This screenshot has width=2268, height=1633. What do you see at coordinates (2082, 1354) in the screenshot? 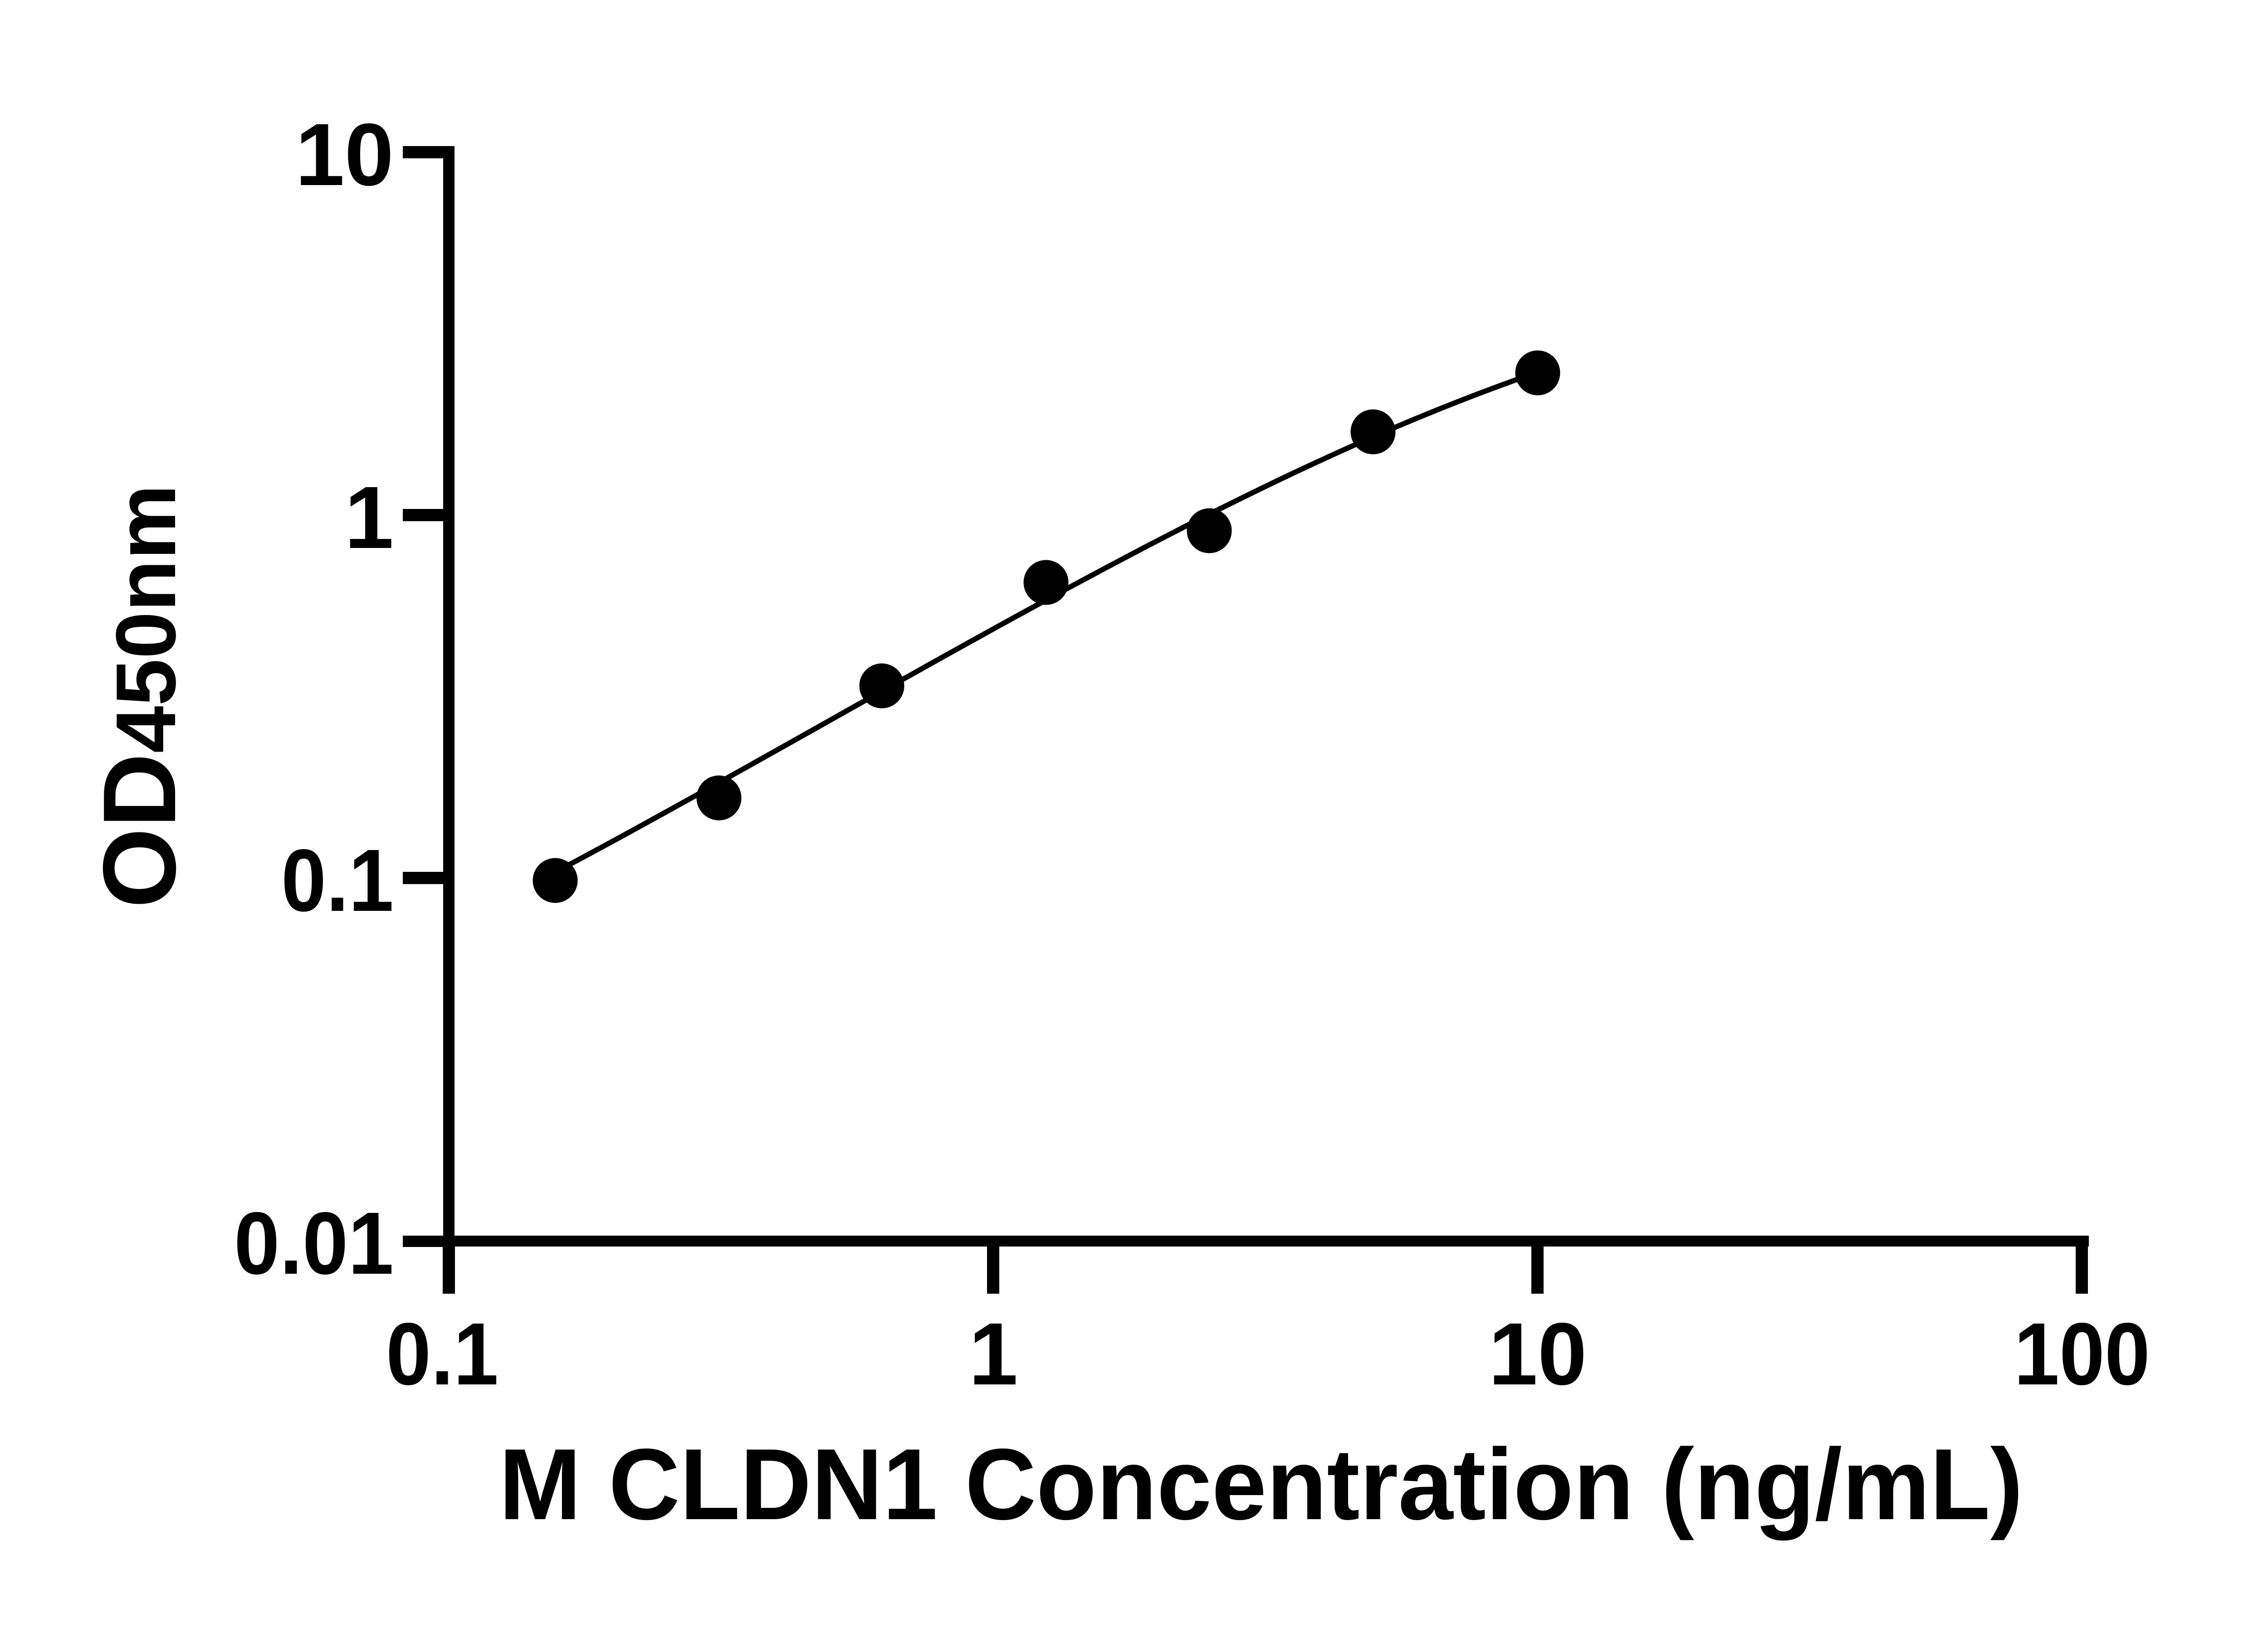
I see `svg-text: 100` at bounding box center [2082, 1354].